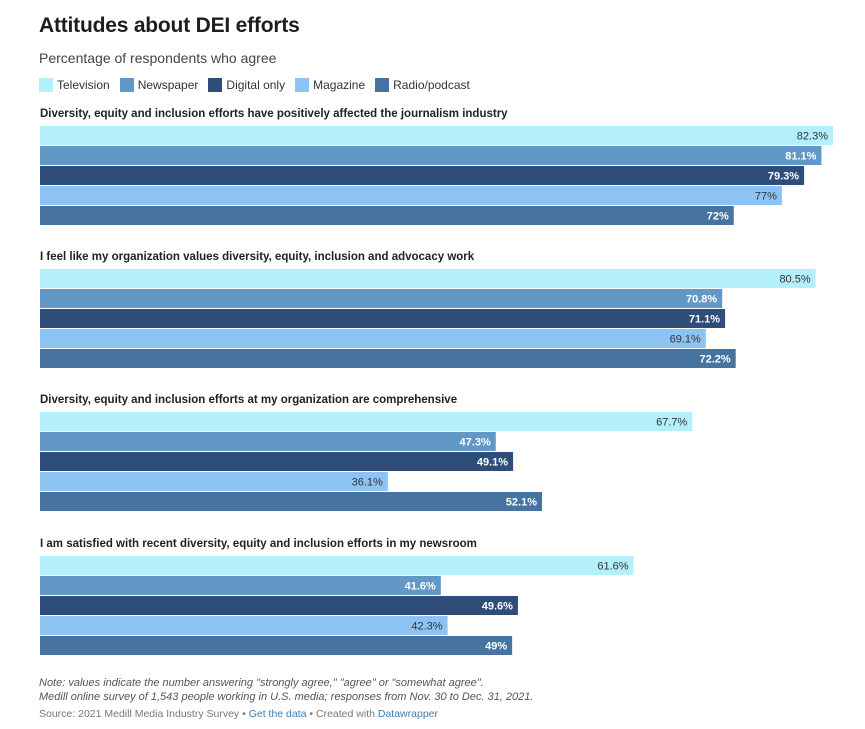 The width and height of the screenshot is (865, 729). What do you see at coordinates (431, 85) in the screenshot?
I see `legend-label: Radio/podcast` at bounding box center [431, 85].